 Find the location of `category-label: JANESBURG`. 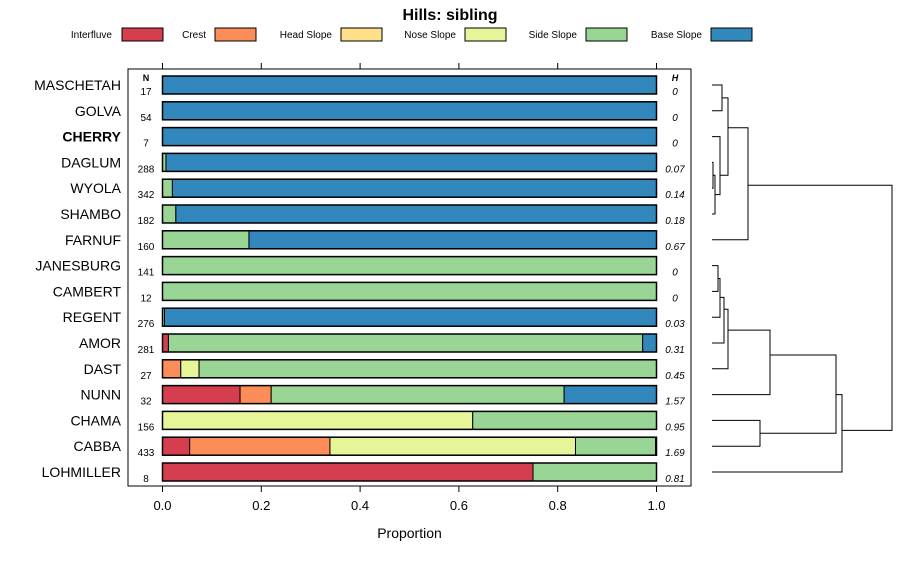

category-label: JANESBURG is located at coordinates (78, 266).